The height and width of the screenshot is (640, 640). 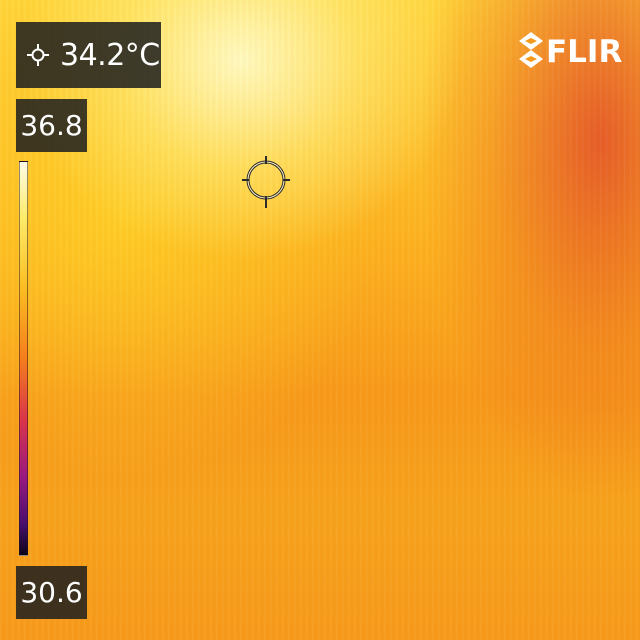 What do you see at coordinates (51, 125) in the screenshot?
I see `scale-max-label: 36.8` at bounding box center [51, 125].